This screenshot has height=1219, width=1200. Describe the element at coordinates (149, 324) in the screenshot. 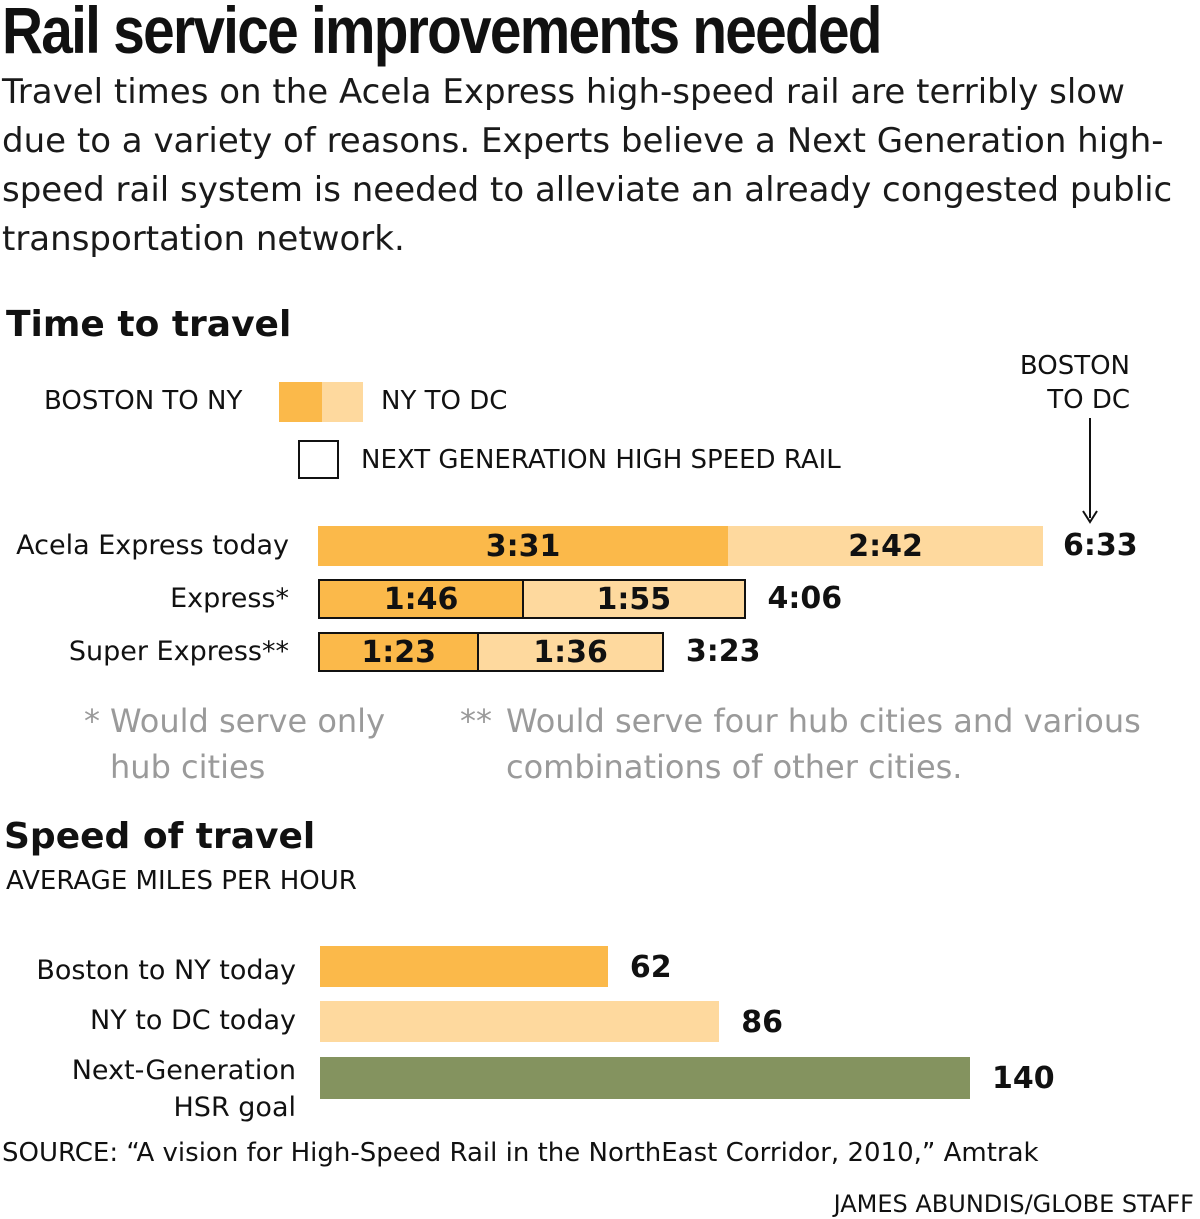

I see `time-section-title: Time to travel` at that location.